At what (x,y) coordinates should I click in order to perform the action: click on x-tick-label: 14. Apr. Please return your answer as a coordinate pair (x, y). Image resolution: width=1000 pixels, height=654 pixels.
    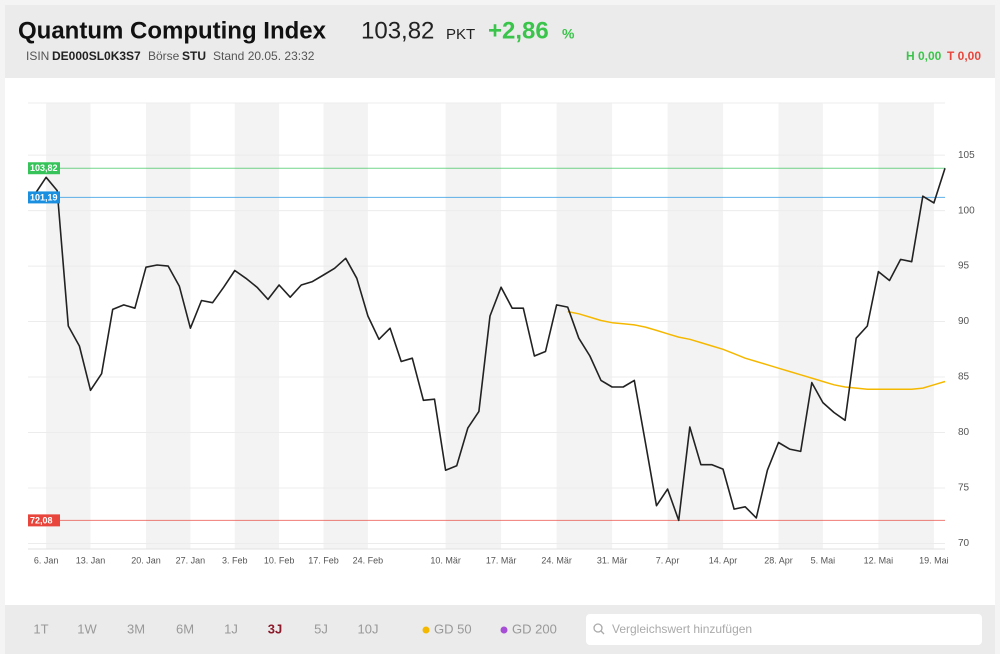
    Looking at the image, I should click on (723, 560).